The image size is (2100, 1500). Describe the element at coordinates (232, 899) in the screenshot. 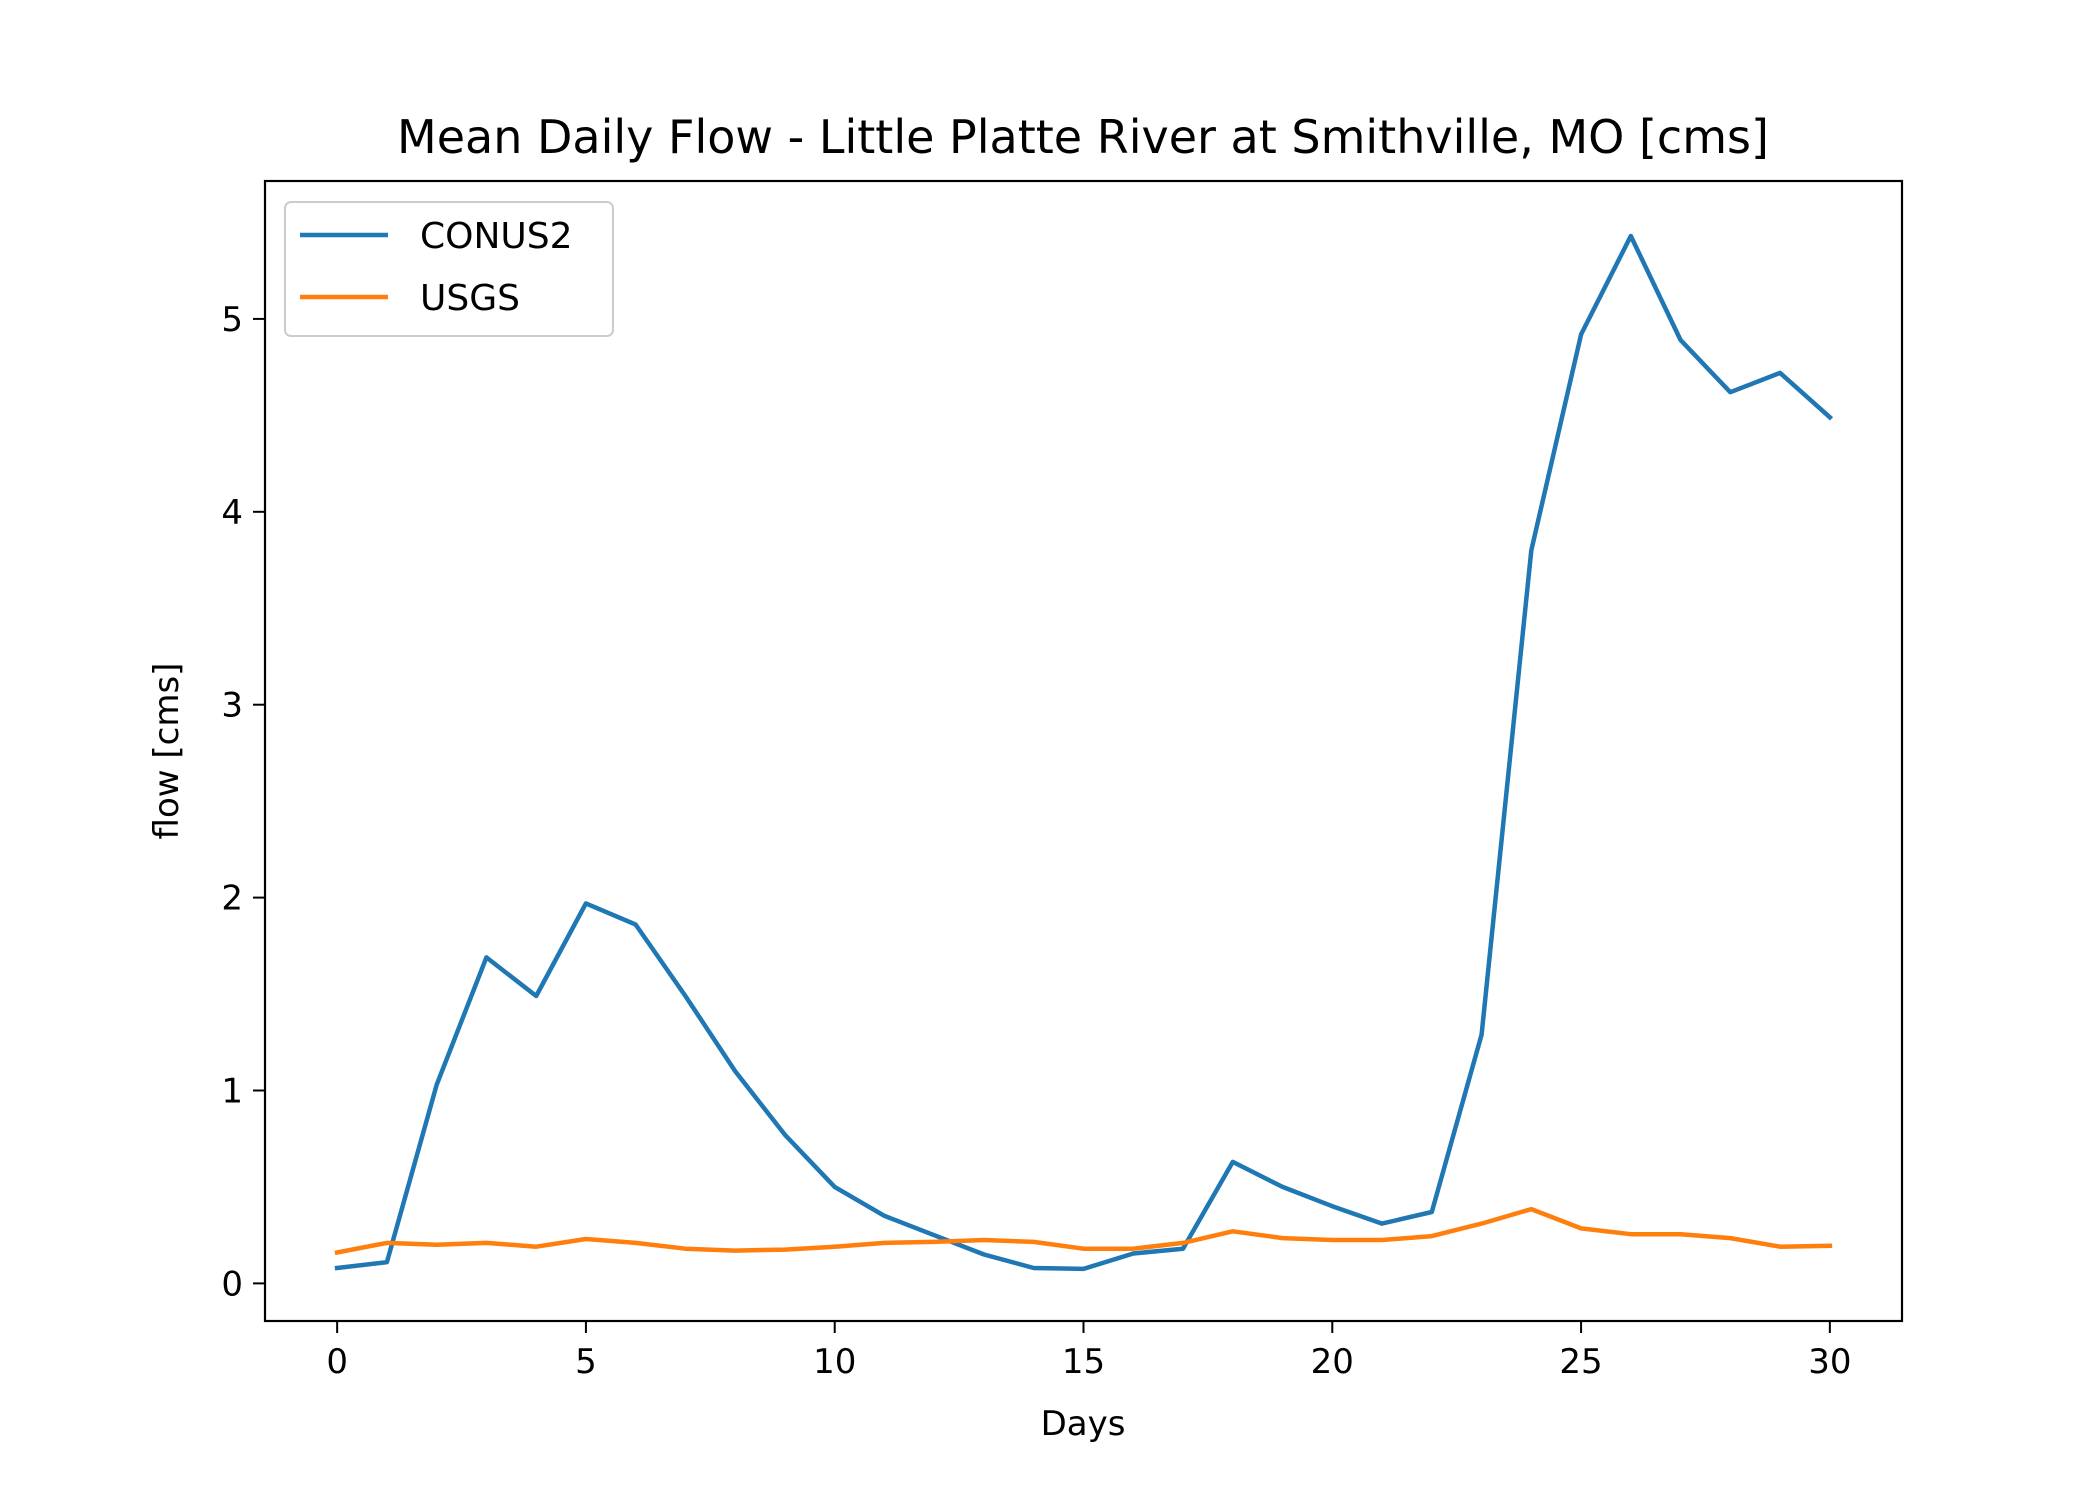

I see `y-tick-label: 2` at that location.